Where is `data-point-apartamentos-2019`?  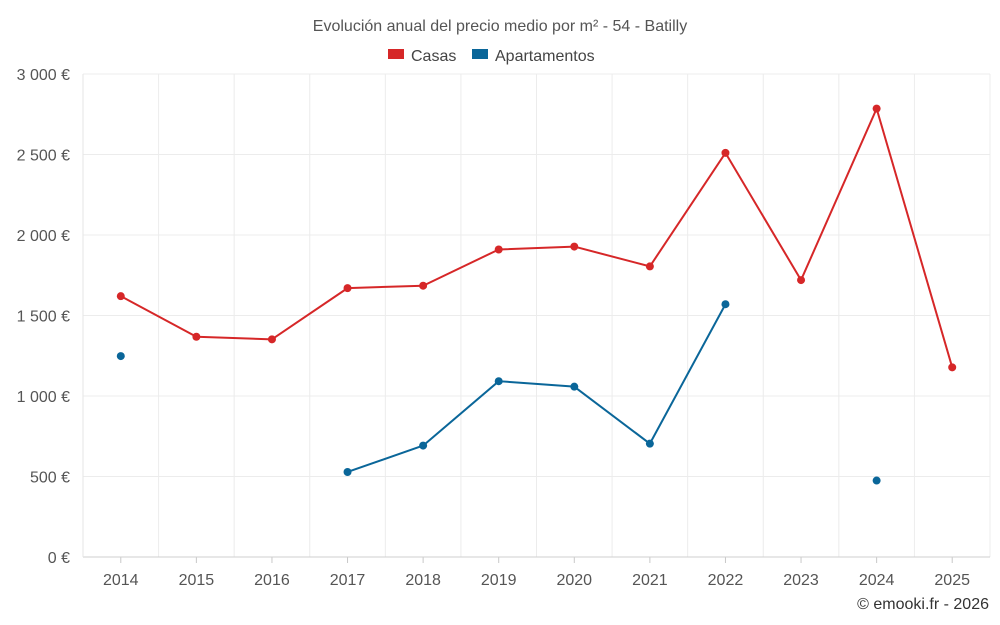
data-point-apartamentos-2019 is located at coordinates (498, 381).